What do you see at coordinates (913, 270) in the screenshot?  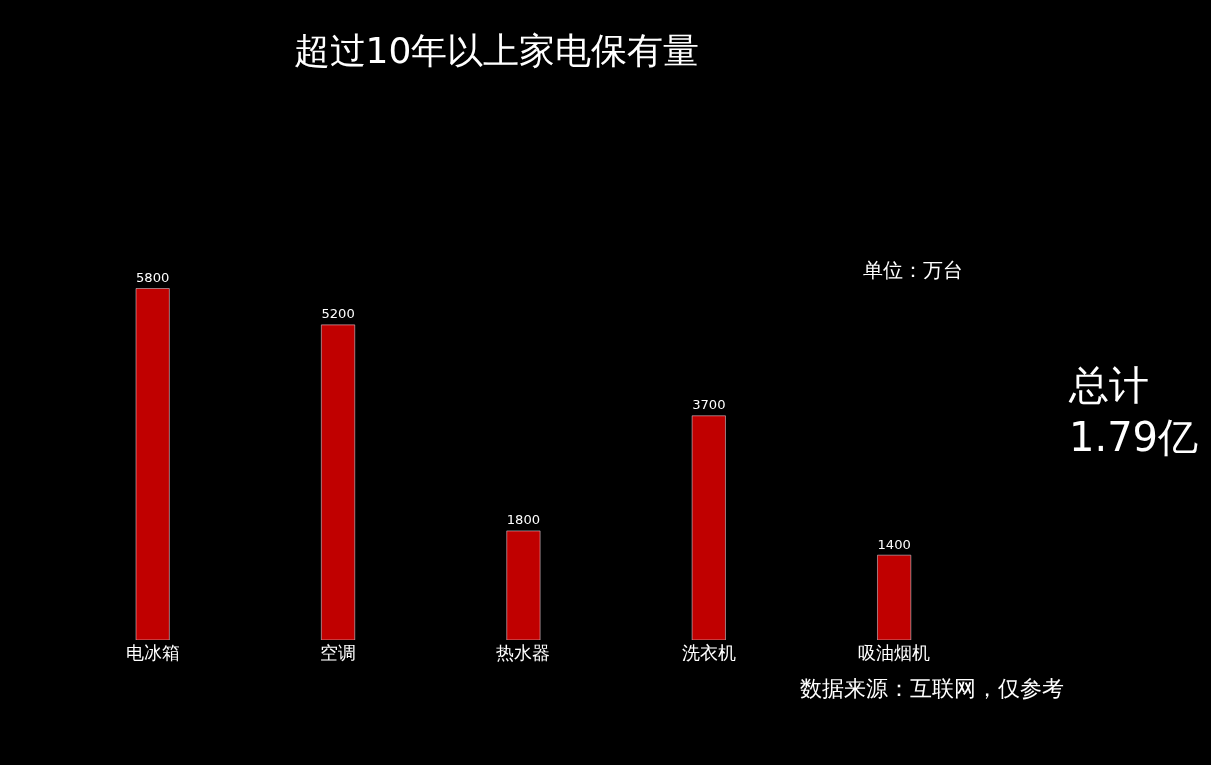 I see `text: 单位：万台` at bounding box center [913, 270].